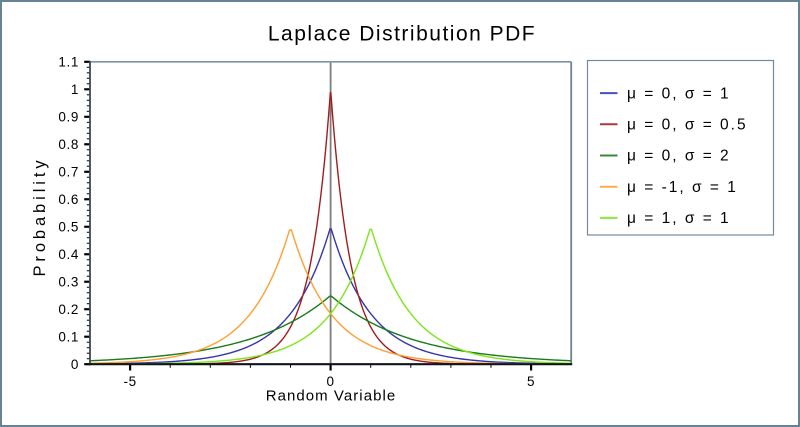 Image resolution: width=800 pixels, height=427 pixels. What do you see at coordinates (40, 217) in the screenshot?
I see `svg-text: Probability` at bounding box center [40, 217].